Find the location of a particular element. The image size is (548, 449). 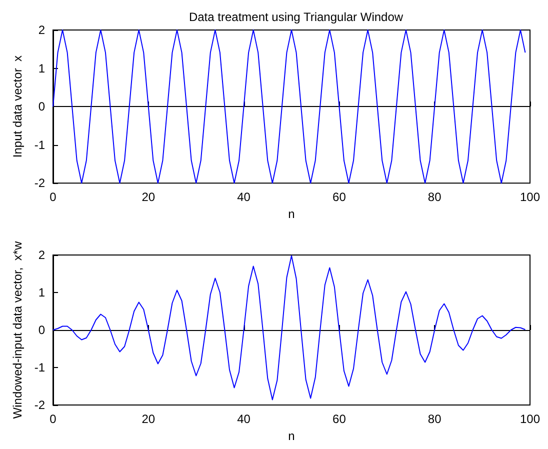

y-axis-title: Windowed-input data vector, x*w is located at coordinates (17, 329).